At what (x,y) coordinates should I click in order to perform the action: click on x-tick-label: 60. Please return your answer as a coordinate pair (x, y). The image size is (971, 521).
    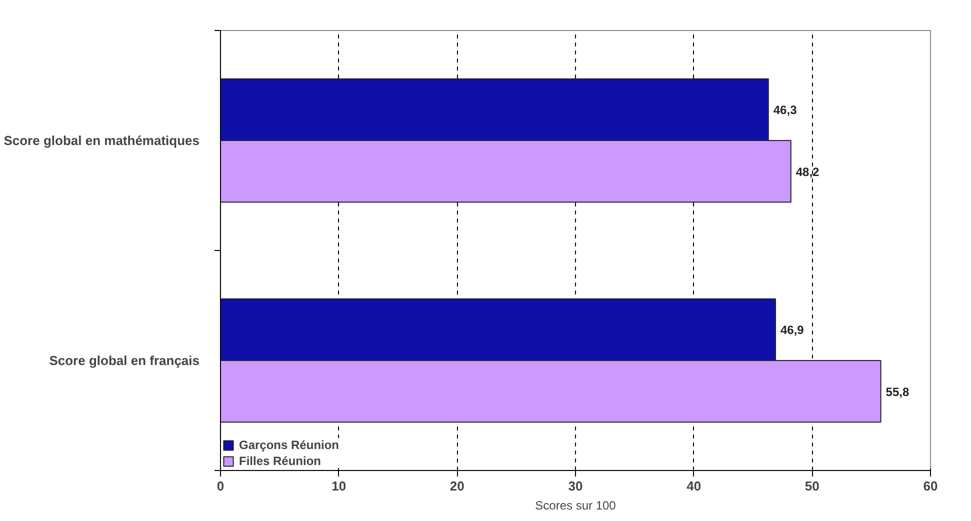
    Looking at the image, I should click on (930, 486).